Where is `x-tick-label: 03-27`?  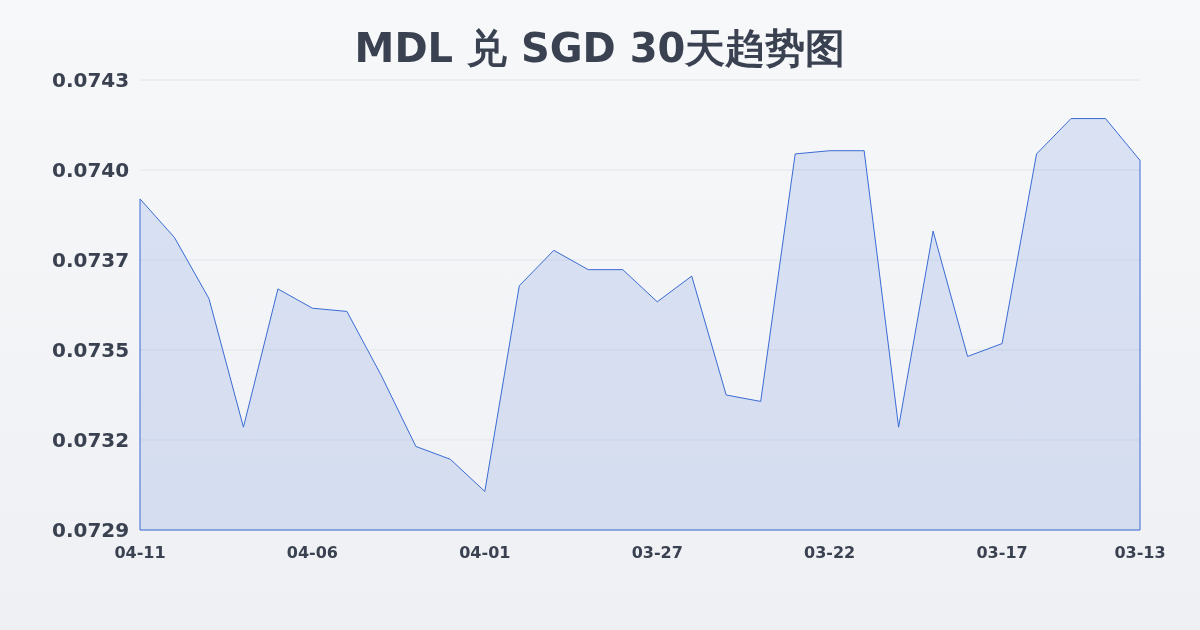
x-tick-label: 03-27 is located at coordinates (657, 552).